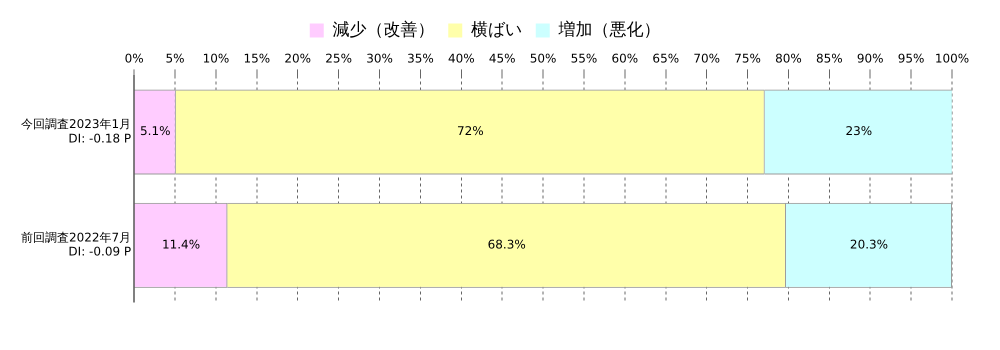 This screenshot has height=350, width=1000. Describe the element at coordinates (175, 58) in the screenshot. I see `x-tick-label: 5%` at that location.